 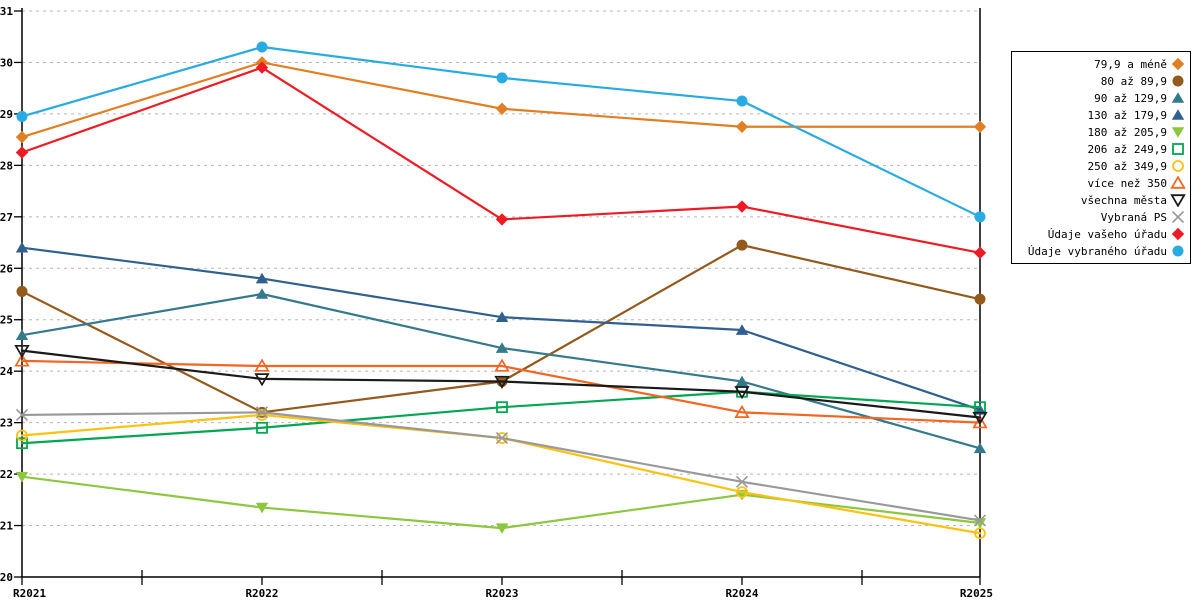 I want to click on x-axis: R2021 R2022 R2023 R2024 R2025, so click(x=503, y=585).